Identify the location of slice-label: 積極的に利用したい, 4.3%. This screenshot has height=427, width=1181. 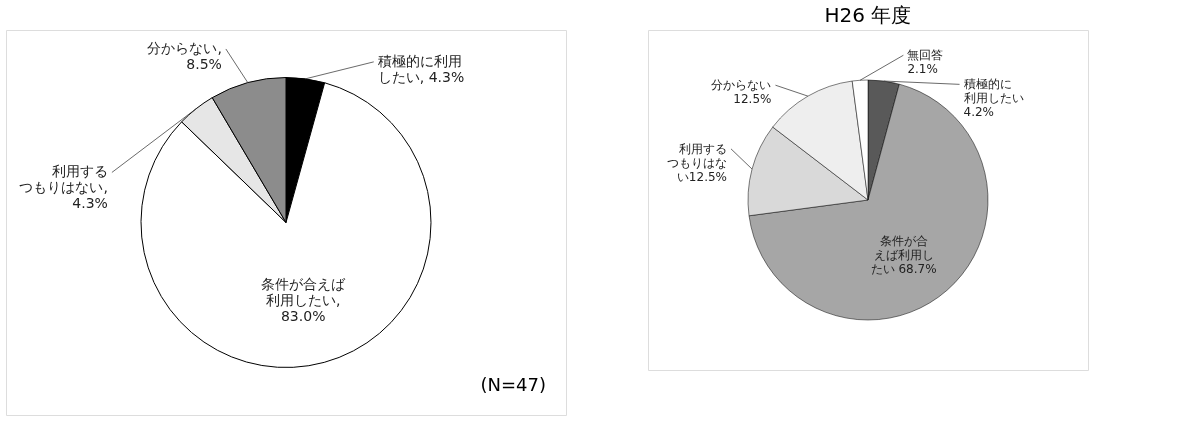
(421, 68).